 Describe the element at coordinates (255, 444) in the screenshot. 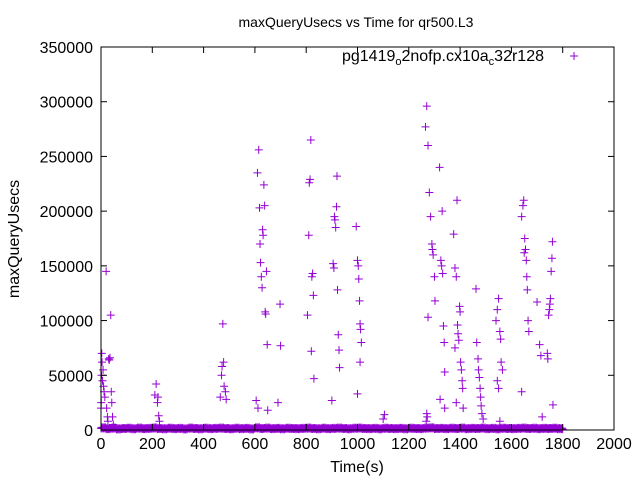

I see `x-tick-label: 600` at that location.